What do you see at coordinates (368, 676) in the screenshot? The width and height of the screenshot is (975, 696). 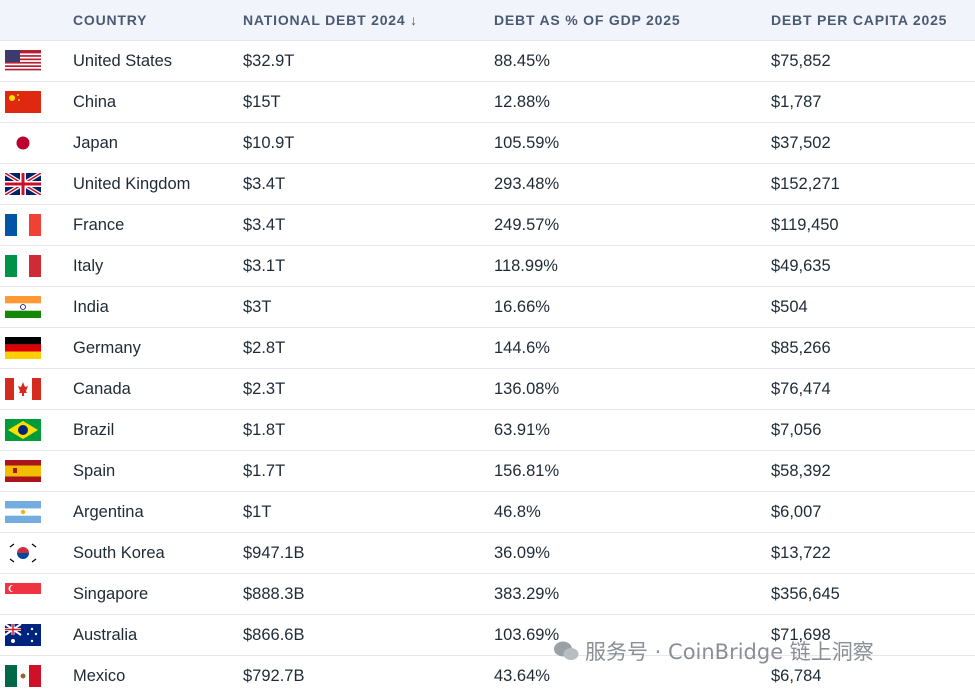 I see `national-debt-cell: $792.7B` at bounding box center [368, 676].